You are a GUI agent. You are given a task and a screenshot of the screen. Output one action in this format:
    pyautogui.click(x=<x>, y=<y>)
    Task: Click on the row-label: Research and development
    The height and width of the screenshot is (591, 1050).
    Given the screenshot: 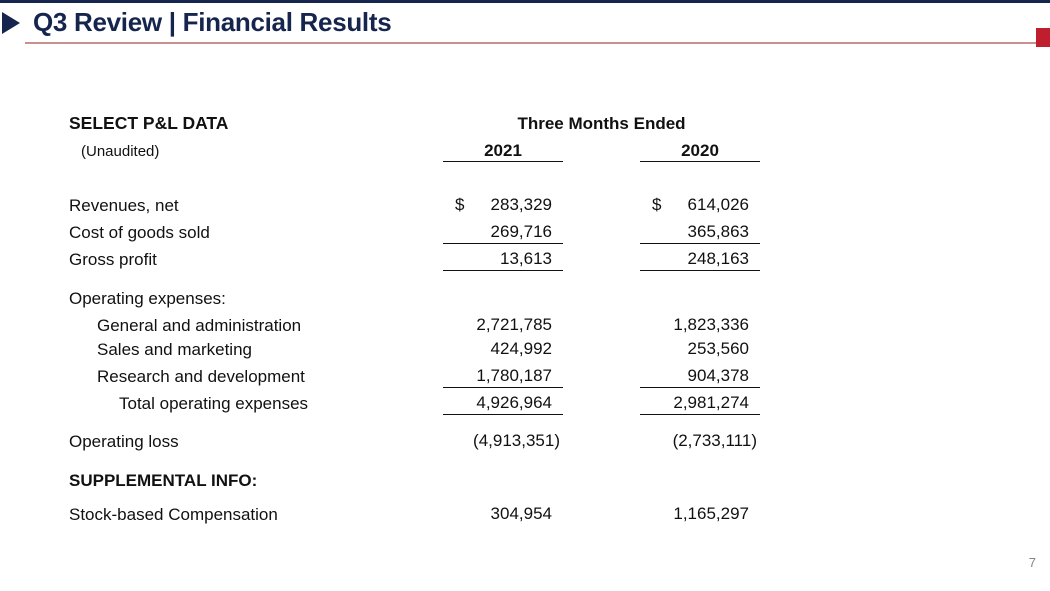 What is the action you would take?
    pyautogui.click(x=201, y=376)
    